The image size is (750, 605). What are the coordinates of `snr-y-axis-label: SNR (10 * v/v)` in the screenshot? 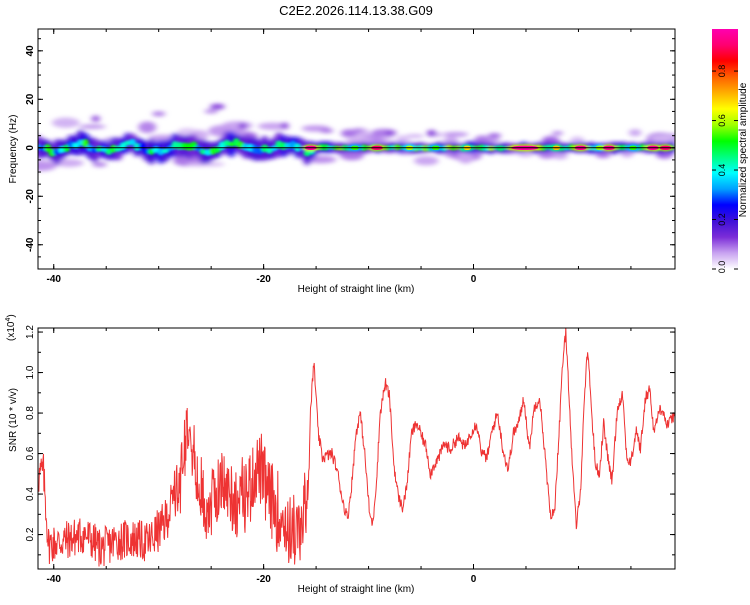 It's located at (13, 420).